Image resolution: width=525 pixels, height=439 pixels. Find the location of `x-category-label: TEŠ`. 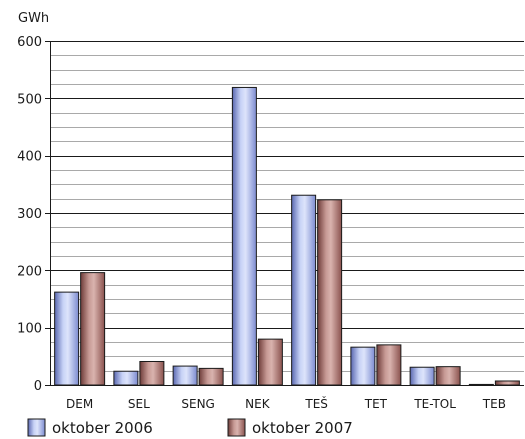

x-category-label: TEŠ is located at coordinates (316, 403).